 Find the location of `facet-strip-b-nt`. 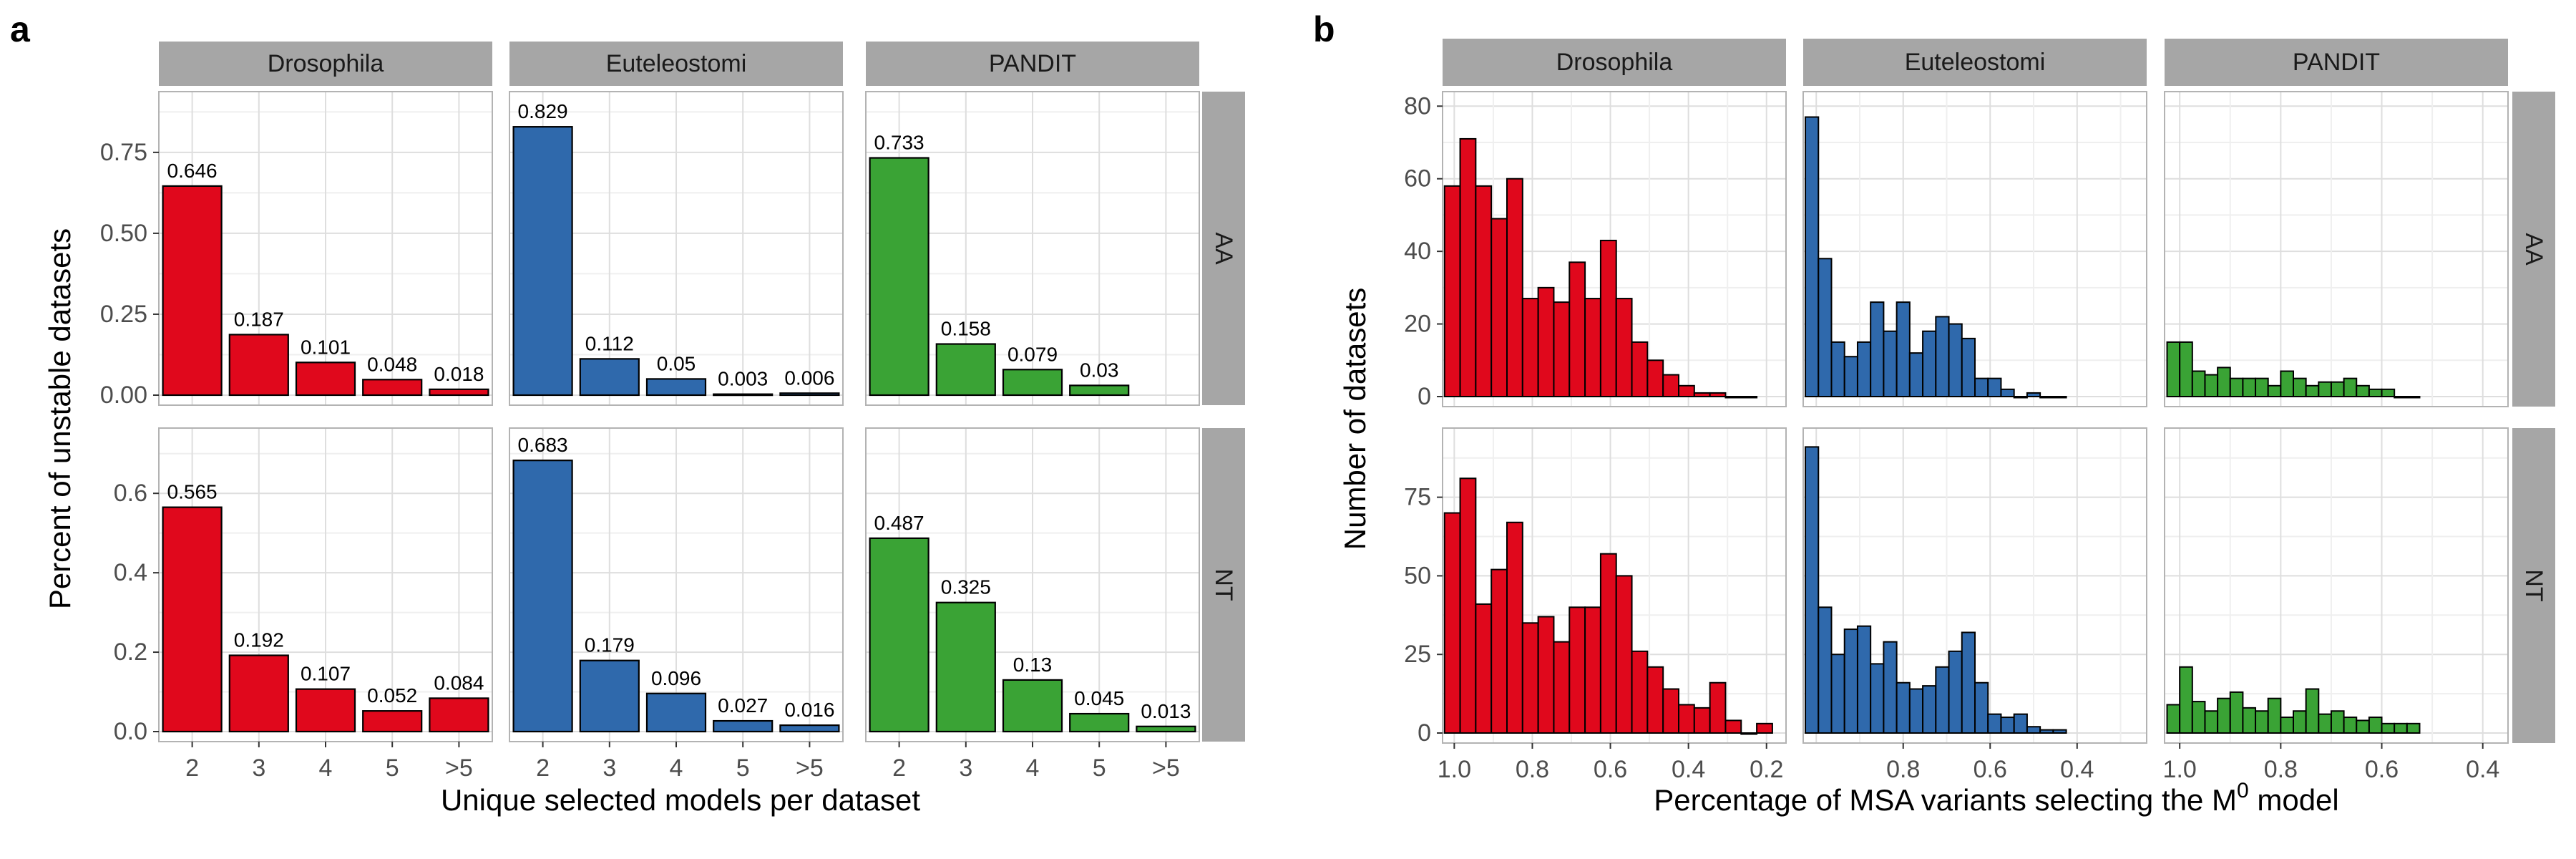

facet-strip-b-nt is located at coordinates (2533, 585).